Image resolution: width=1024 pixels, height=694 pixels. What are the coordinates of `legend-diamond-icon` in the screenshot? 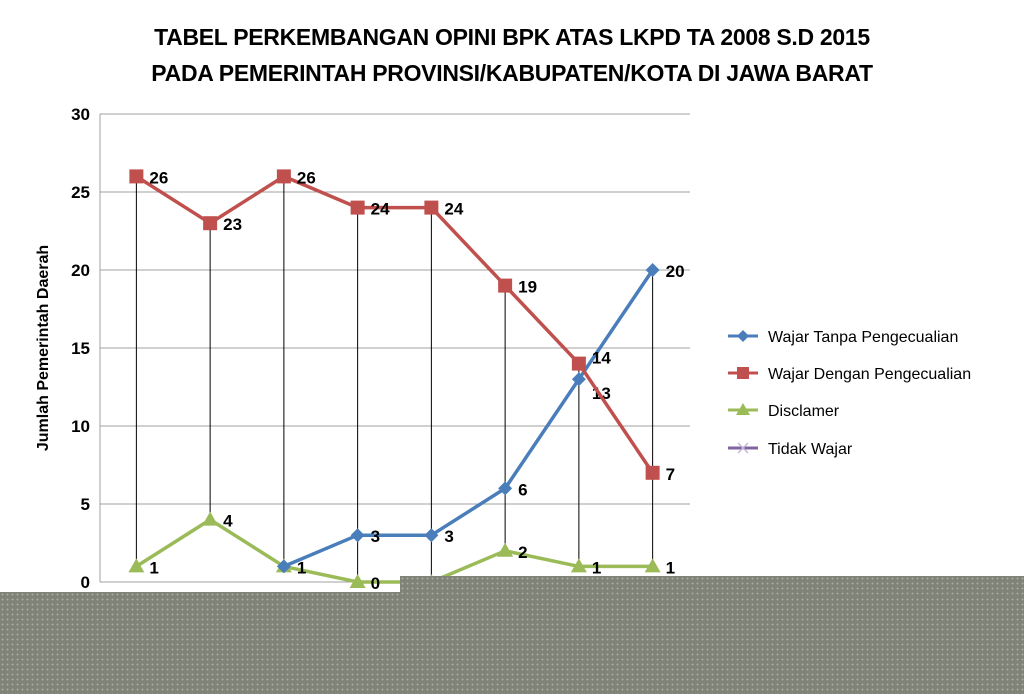 It's located at (743, 336).